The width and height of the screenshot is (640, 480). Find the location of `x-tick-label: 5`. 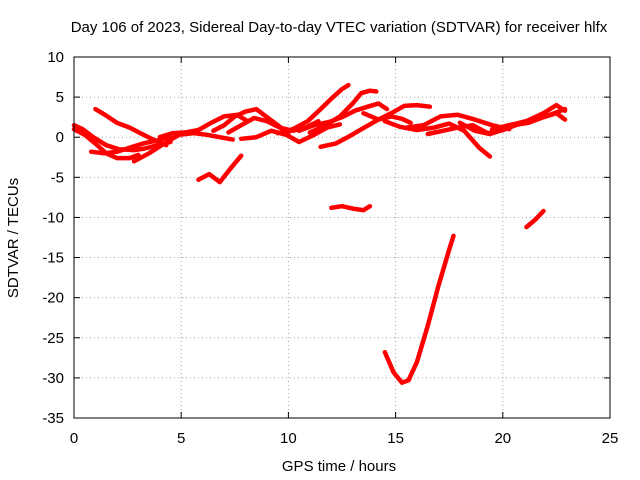

x-tick-label: 5 is located at coordinates (181, 438).